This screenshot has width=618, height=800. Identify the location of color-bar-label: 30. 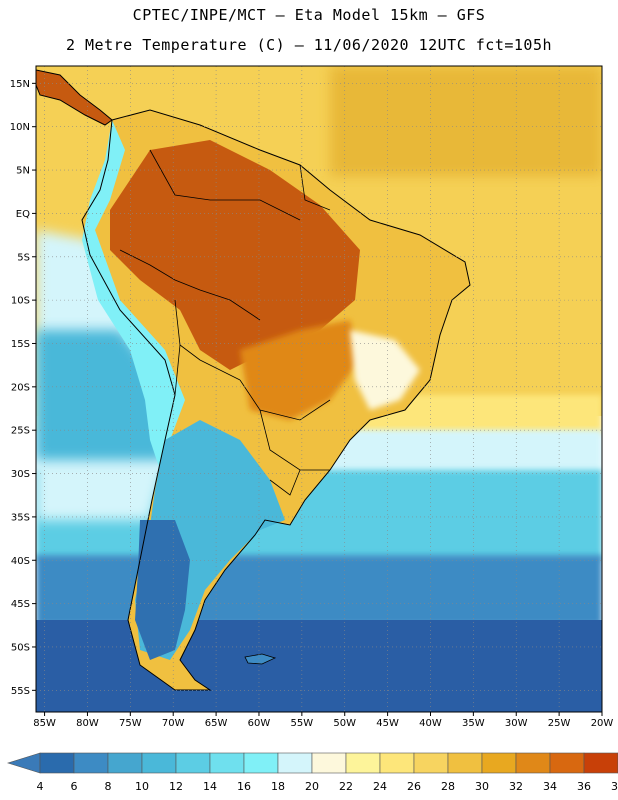
(482, 786).